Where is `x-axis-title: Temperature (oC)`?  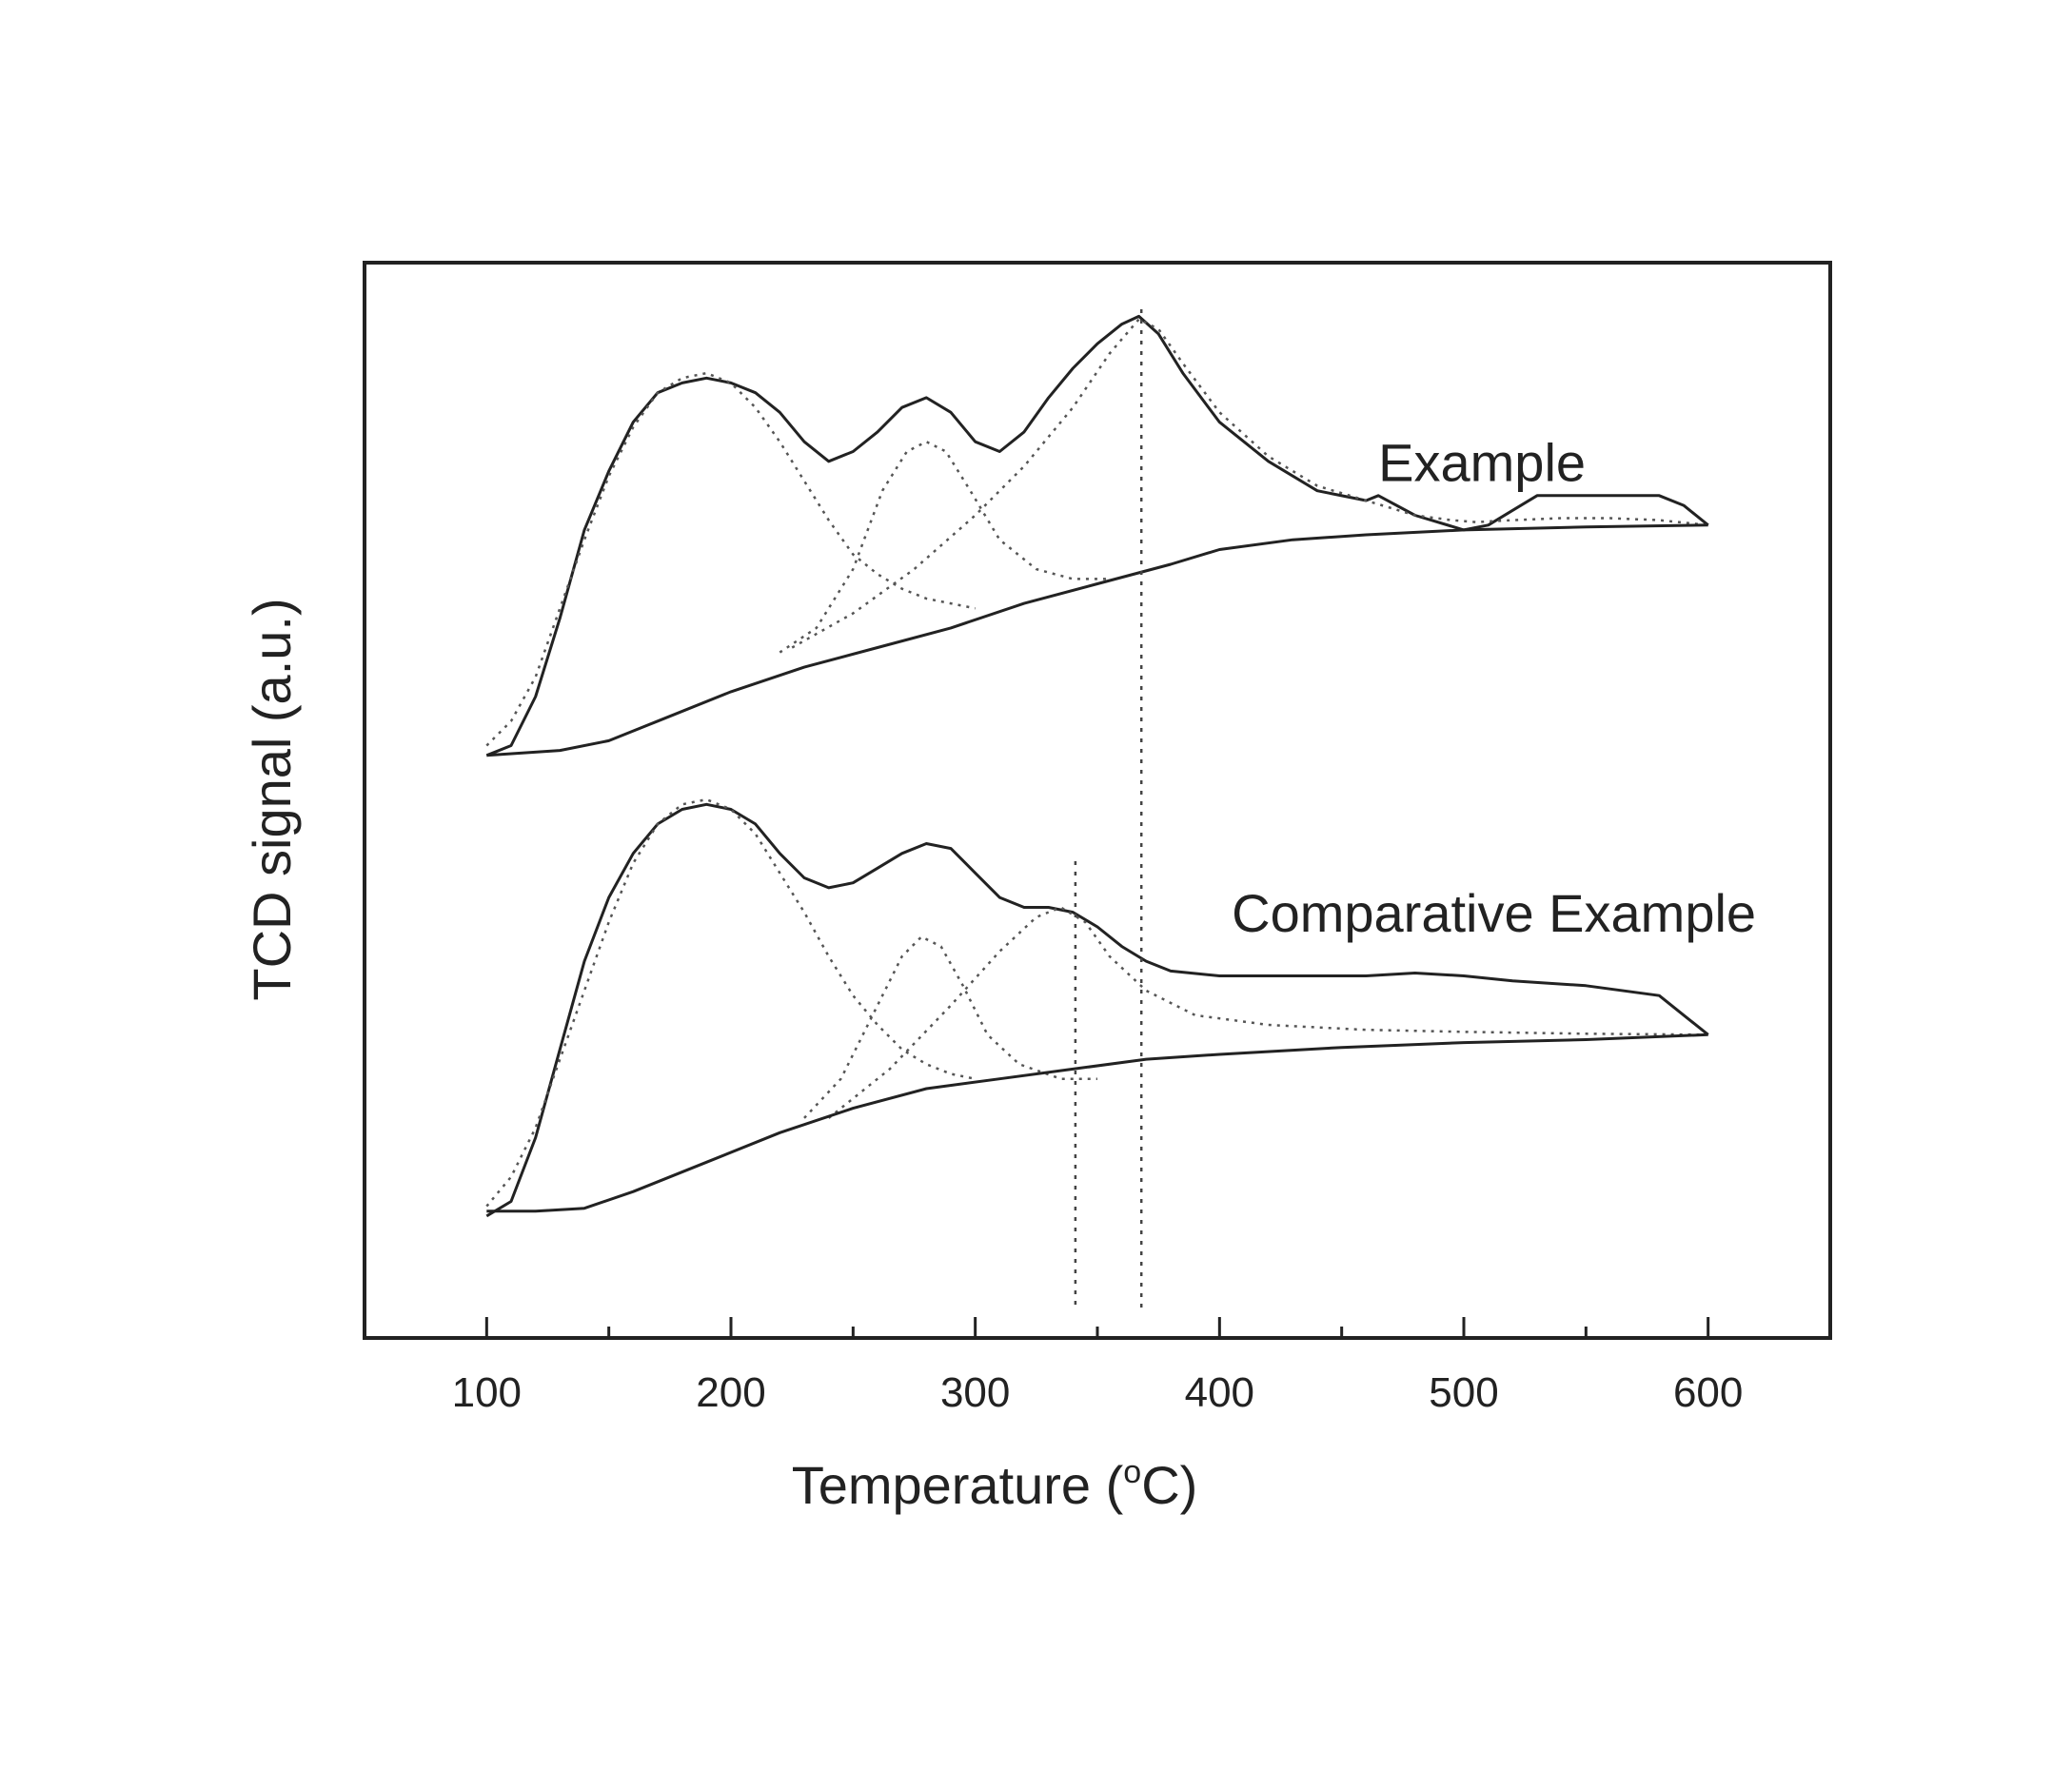 x-axis-title: Temperature (oC) is located at coordinates (995, 1484).